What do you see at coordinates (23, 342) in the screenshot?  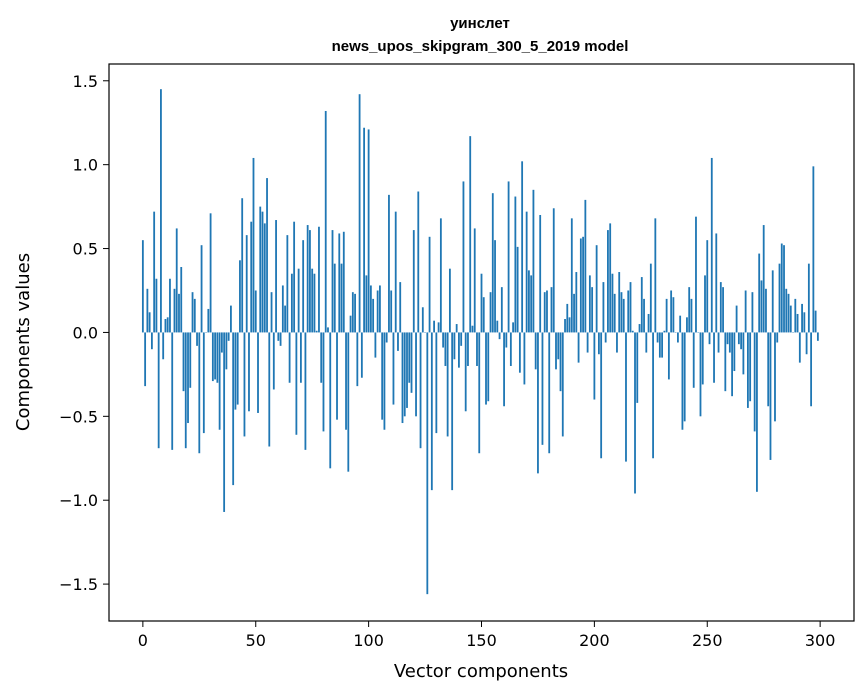 I see `y-axis-label: Components values` at bounding box center [23, 342].